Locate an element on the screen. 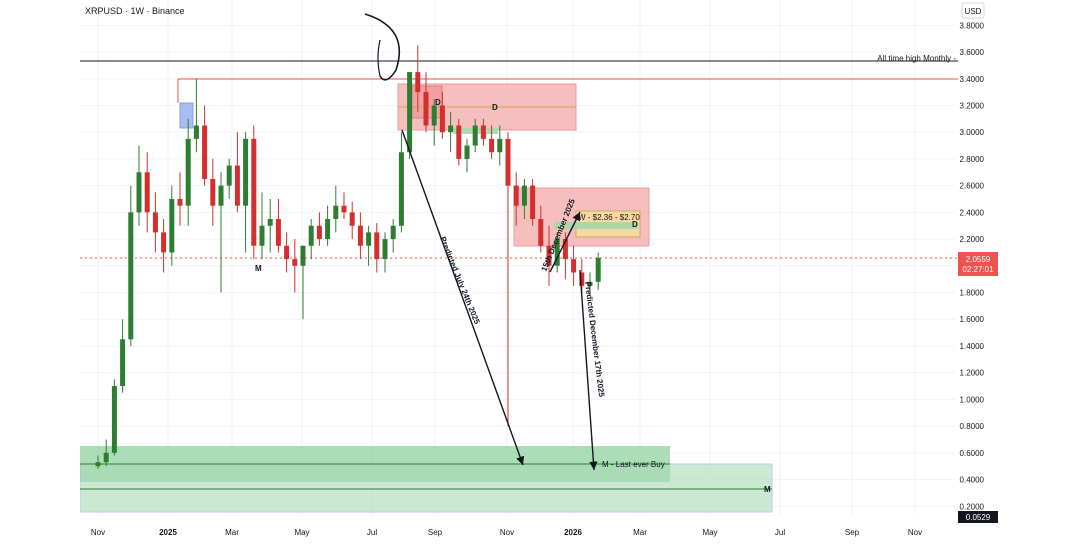  price-tick-label: 3.4000 is located at coordinates (972, 79).